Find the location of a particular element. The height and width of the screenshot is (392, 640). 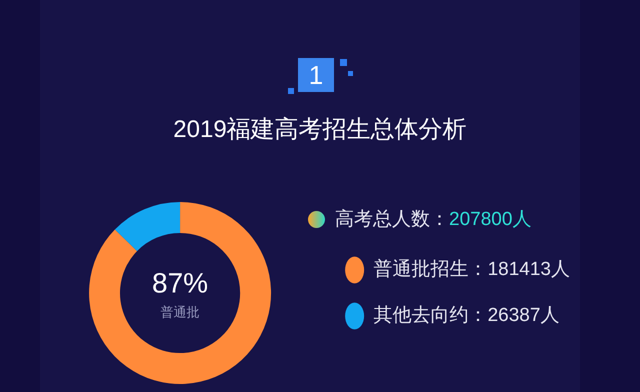

text: 1 is located at coordinates (316, 75).